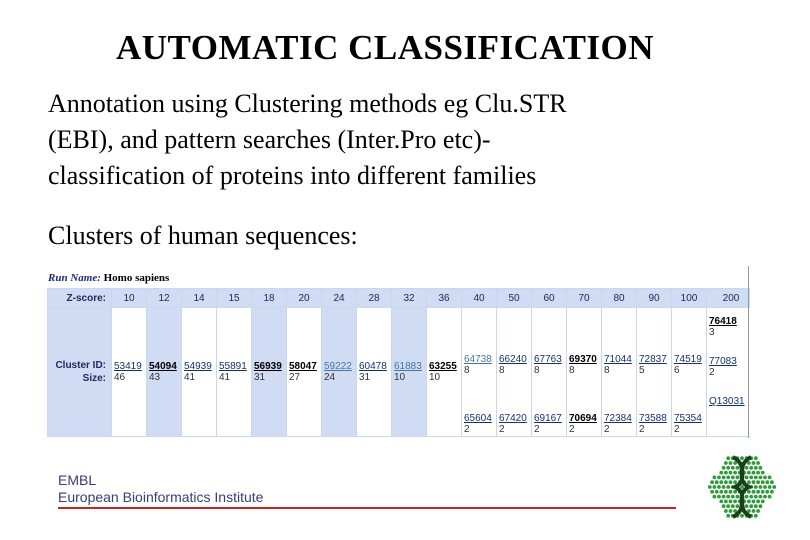  I want to click on cluster-cell-stacked: 64738 8 65604 2, so click(479, 372).